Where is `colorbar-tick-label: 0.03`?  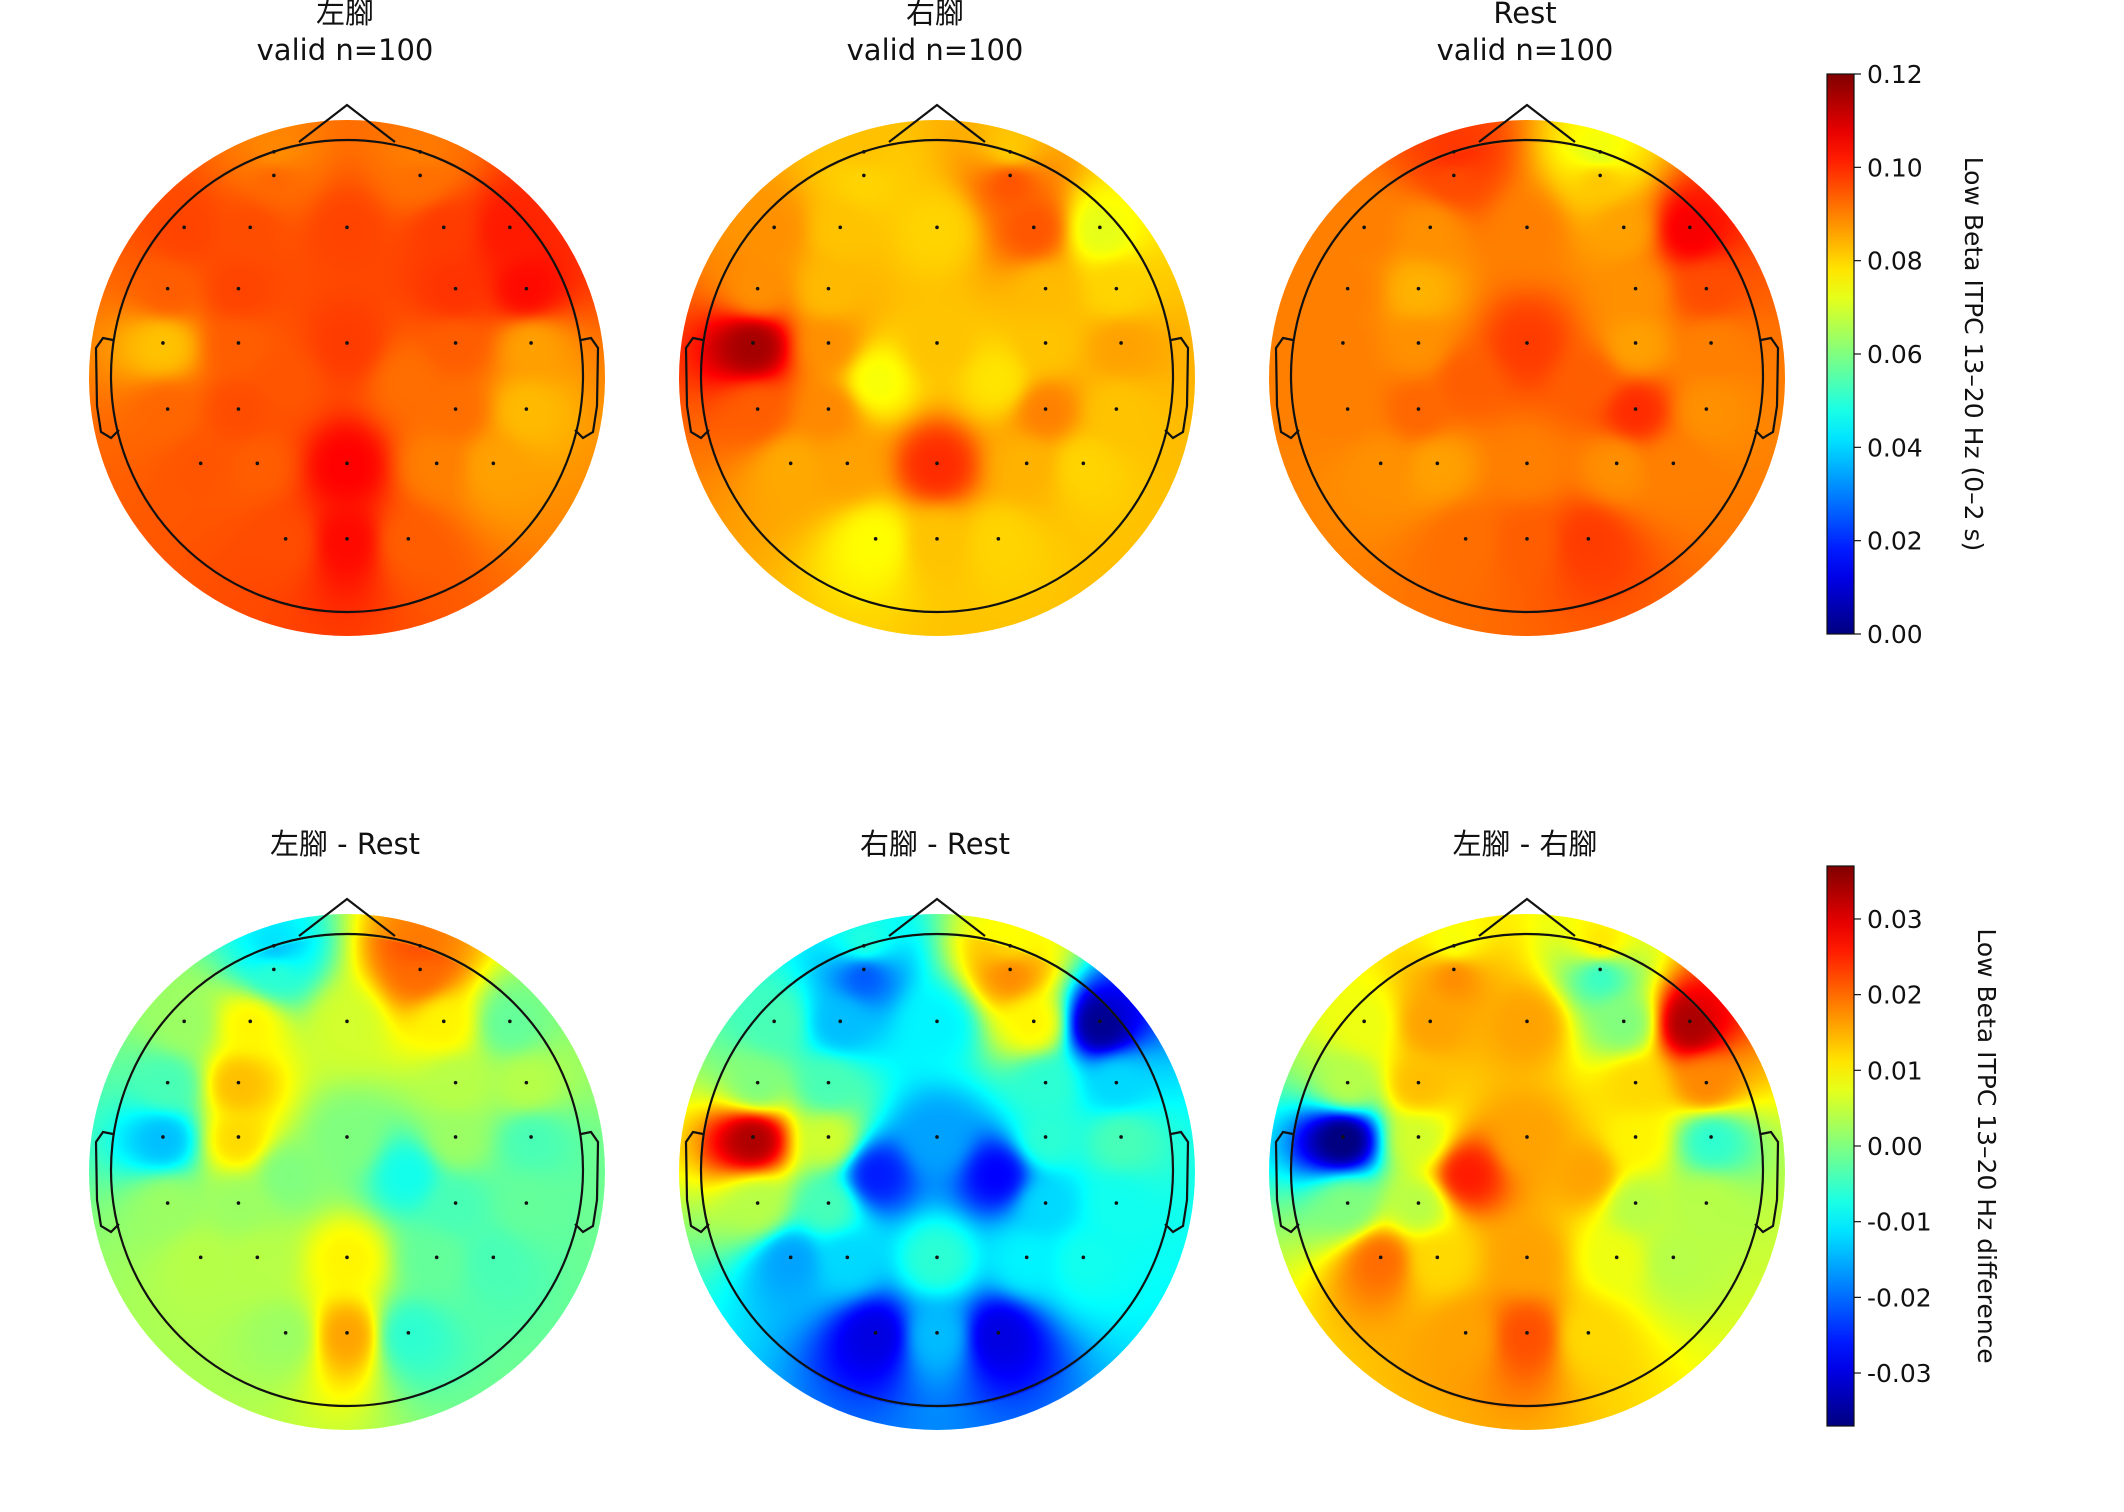 colorbar-tick-label: 0.03 is located at coordinates (1895, 919).